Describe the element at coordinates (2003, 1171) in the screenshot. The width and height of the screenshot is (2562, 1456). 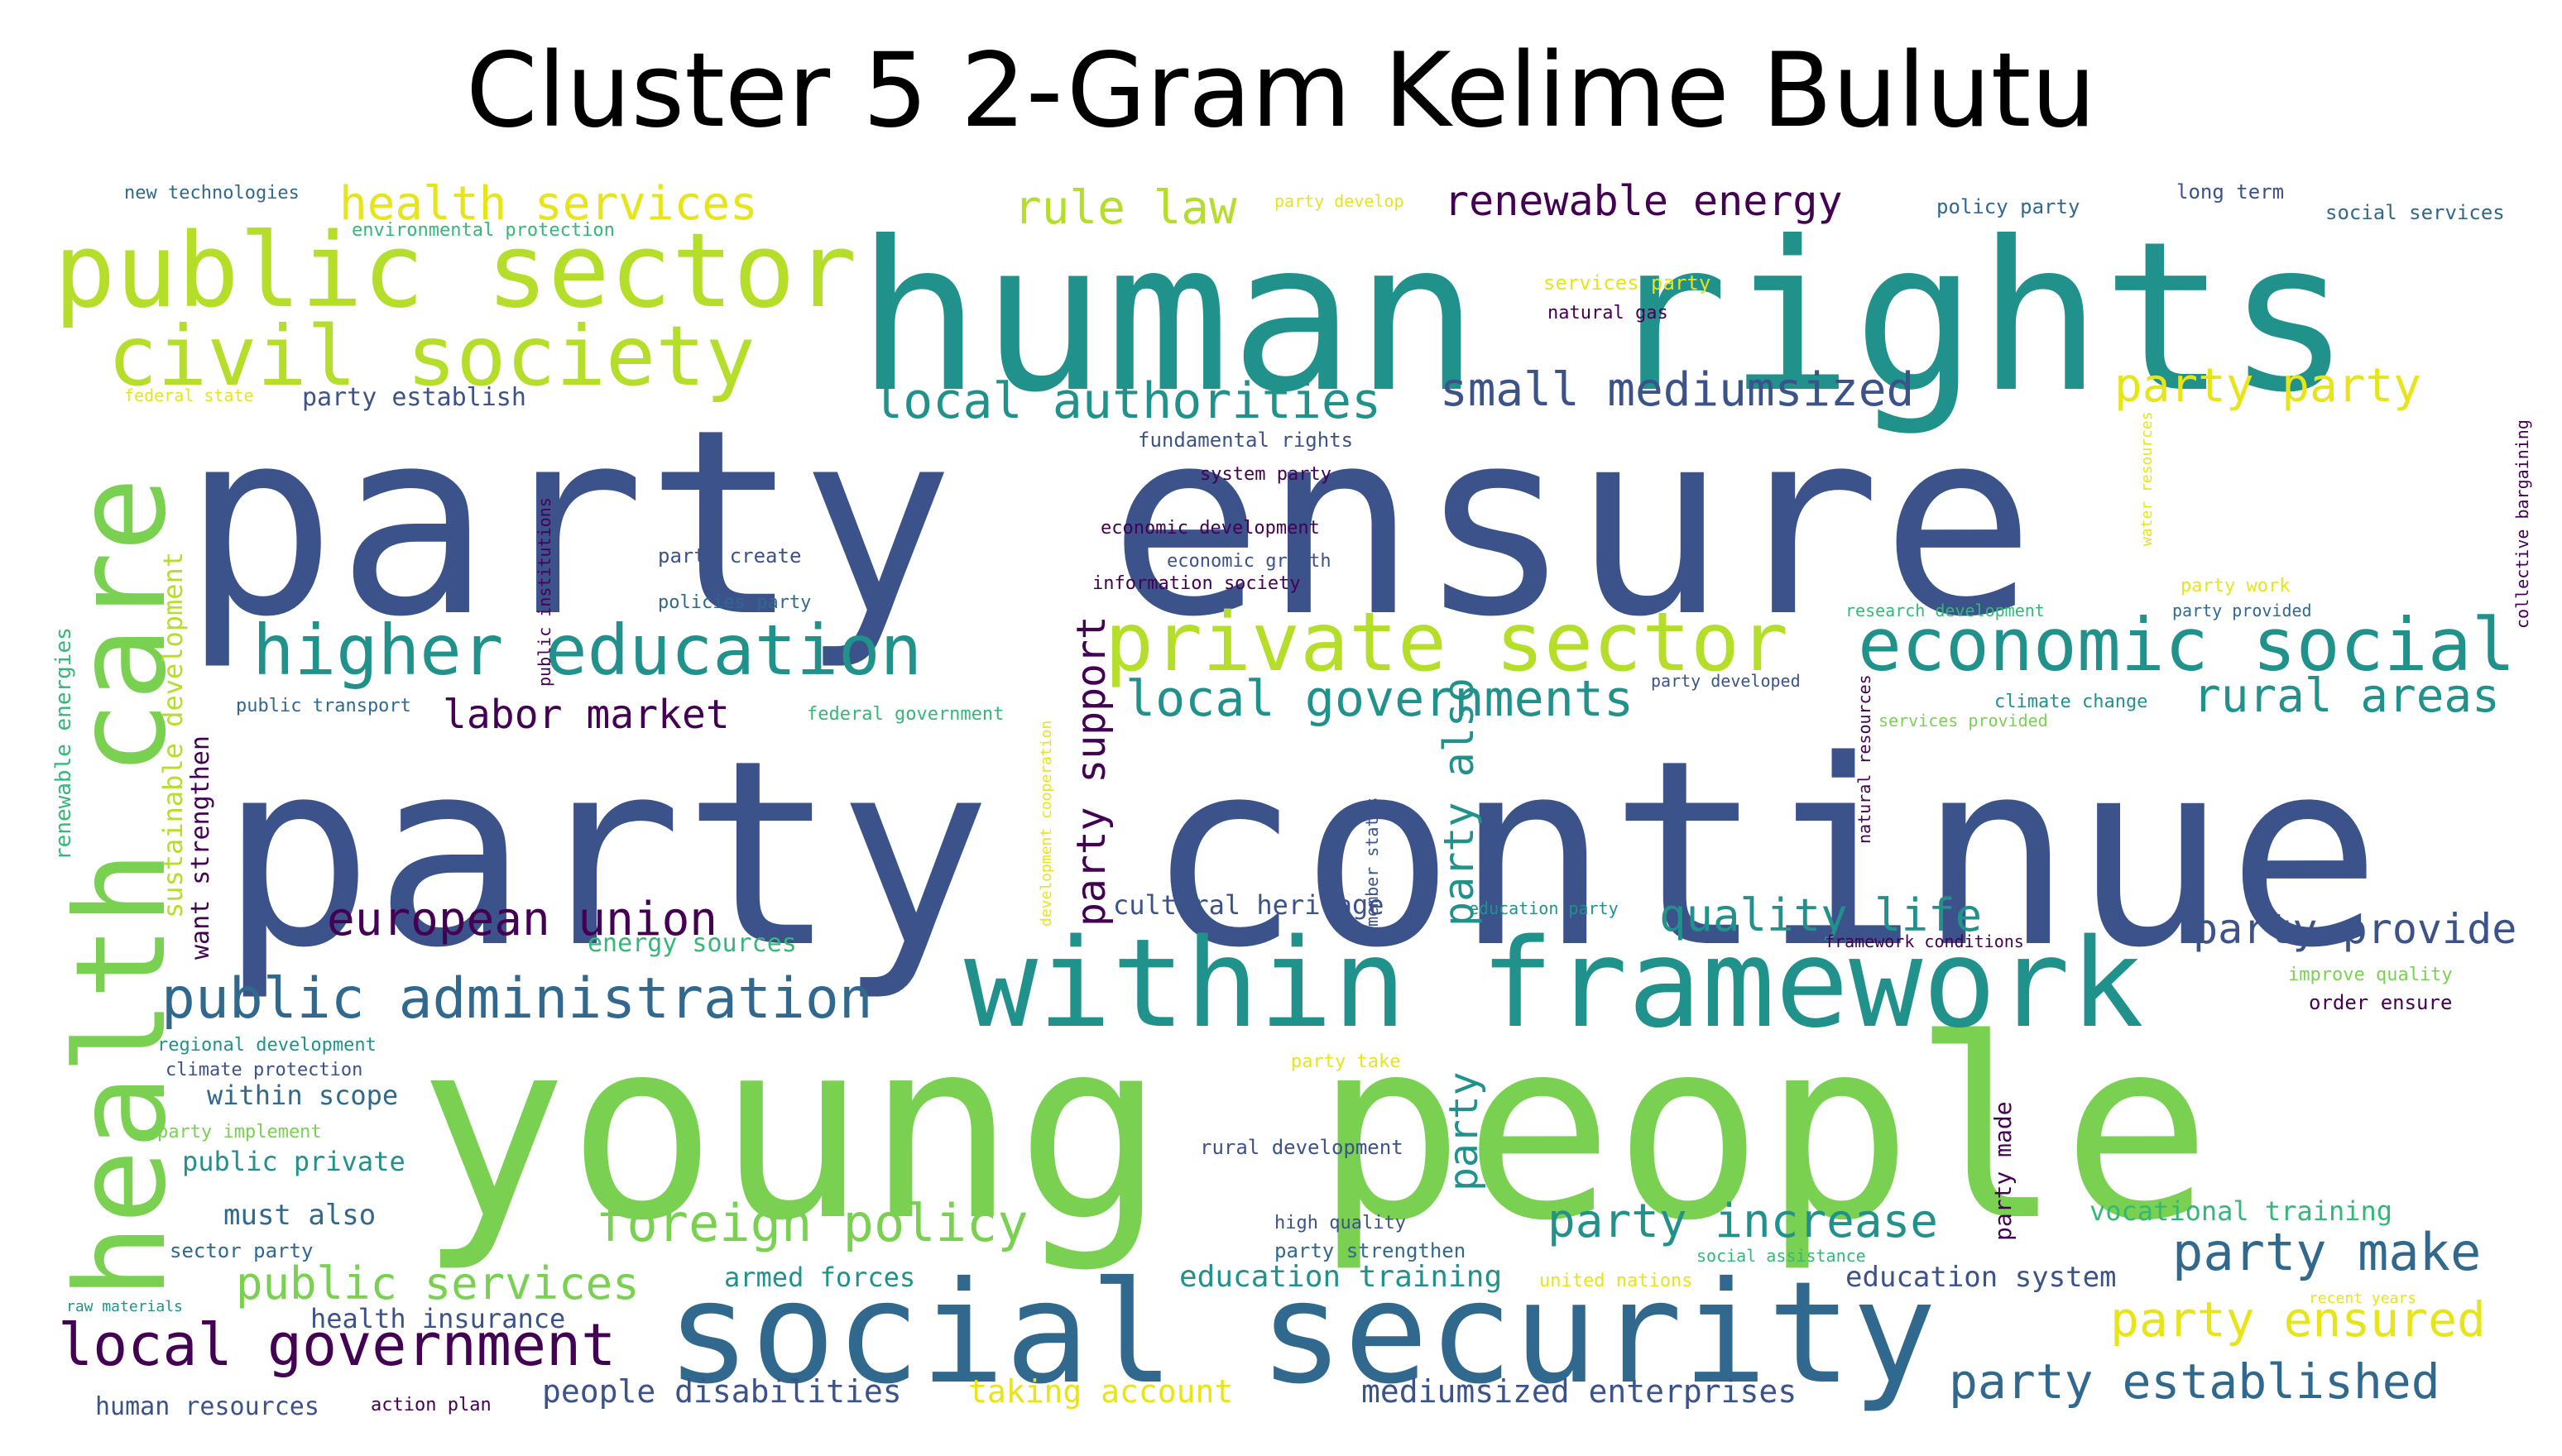
I see `word-party-made: party made` at that location.